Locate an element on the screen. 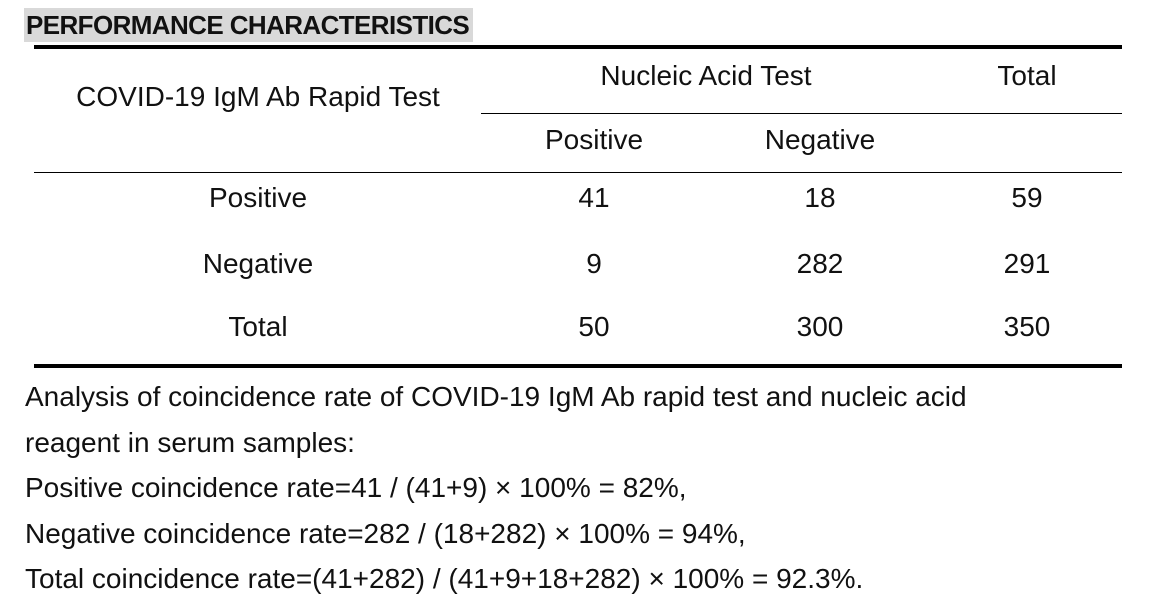 This screenshot has height=602, width=1150. table-bottom-rule is located at coordinates (578, 366).